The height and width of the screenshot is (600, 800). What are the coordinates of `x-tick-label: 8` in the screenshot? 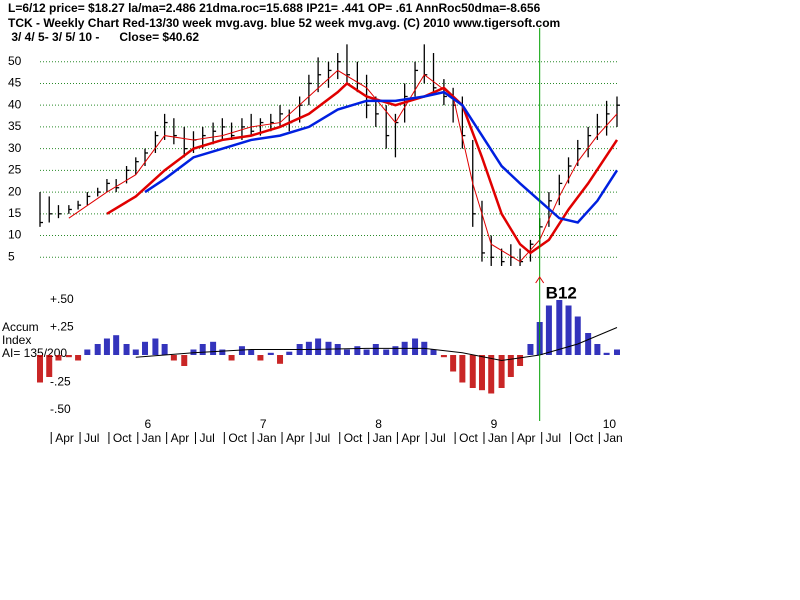 It's located at (378, 424).